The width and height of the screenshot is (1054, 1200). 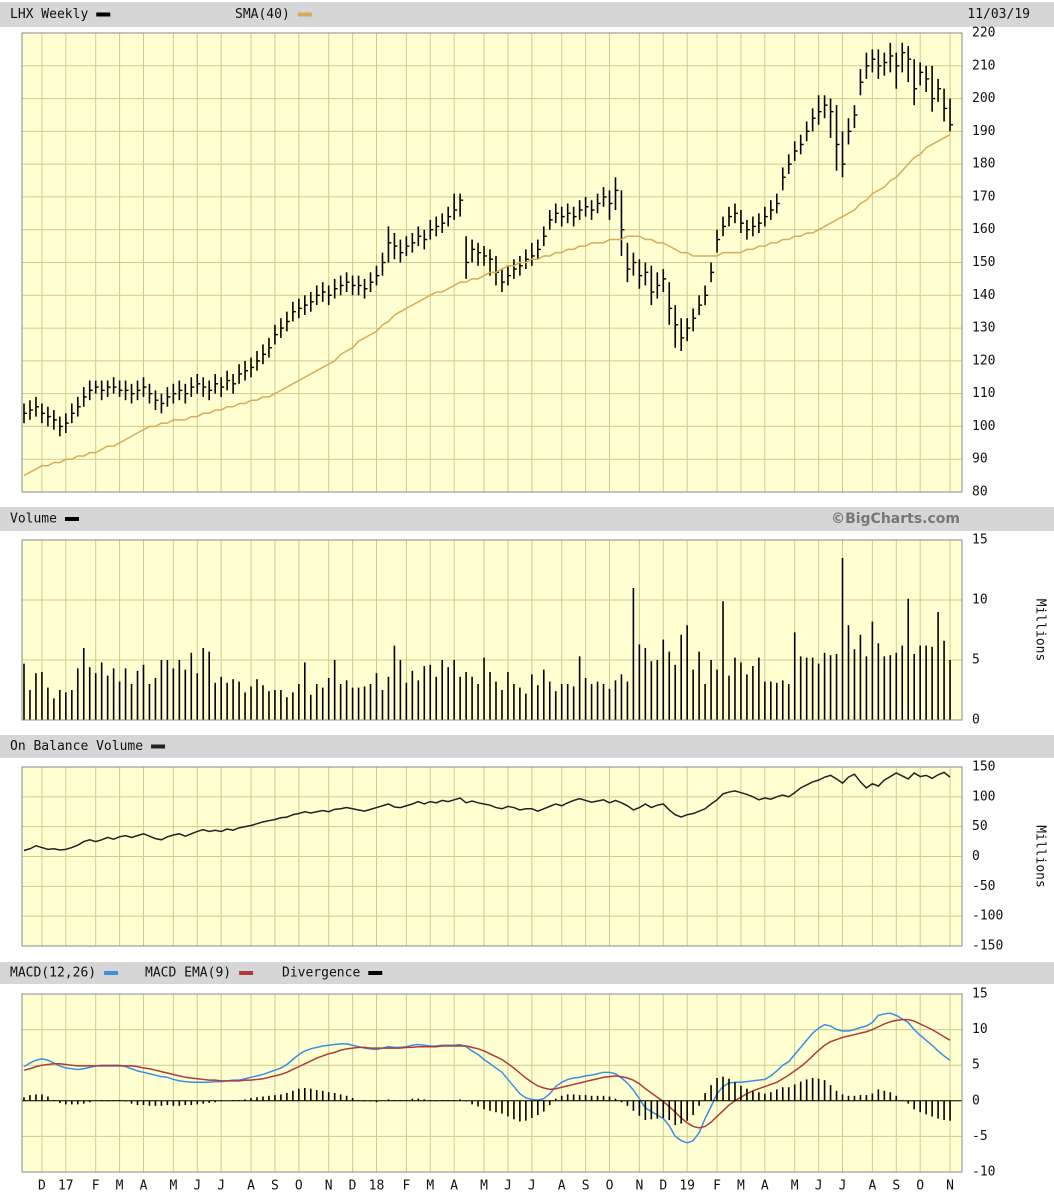 What do you see at coordinates (895, 519) in the screenshot?
I see `credit: ©BigCharts.com` at bounding box center [895, 519].